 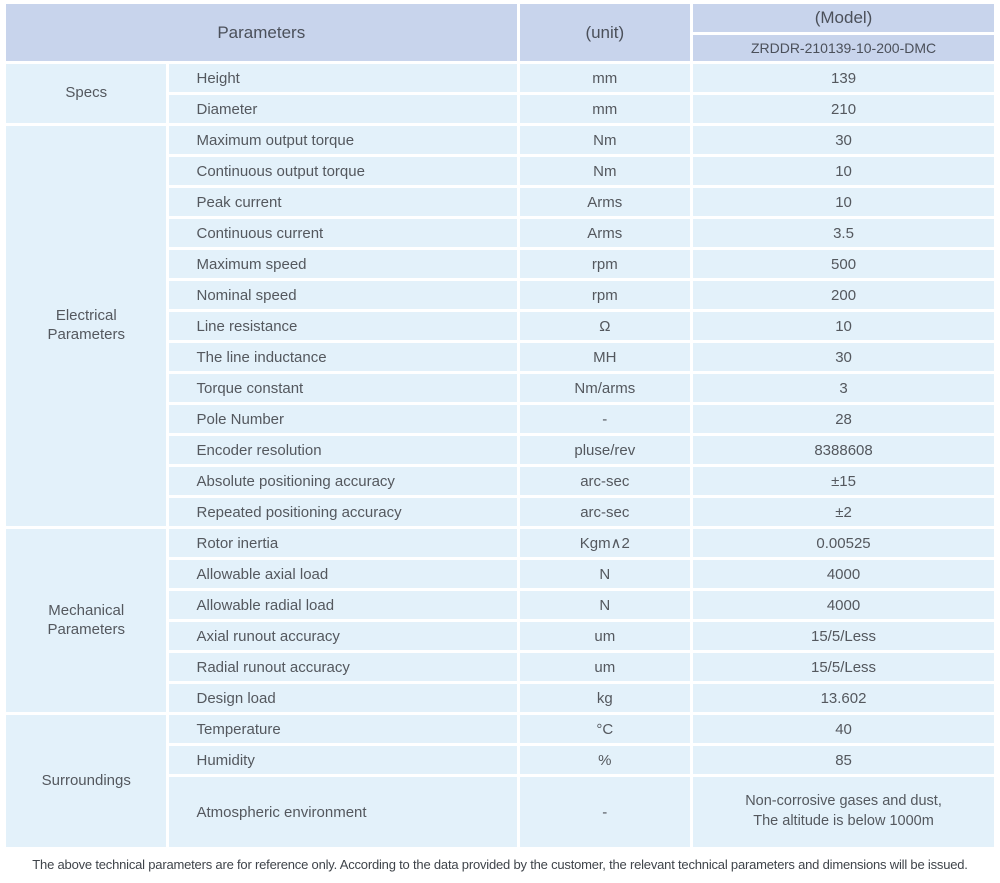 What do you see at coordinates (343, 450) in the screenshot?
I see `param-name-cell: Encoder resolution` at bounding box center [343, 450].